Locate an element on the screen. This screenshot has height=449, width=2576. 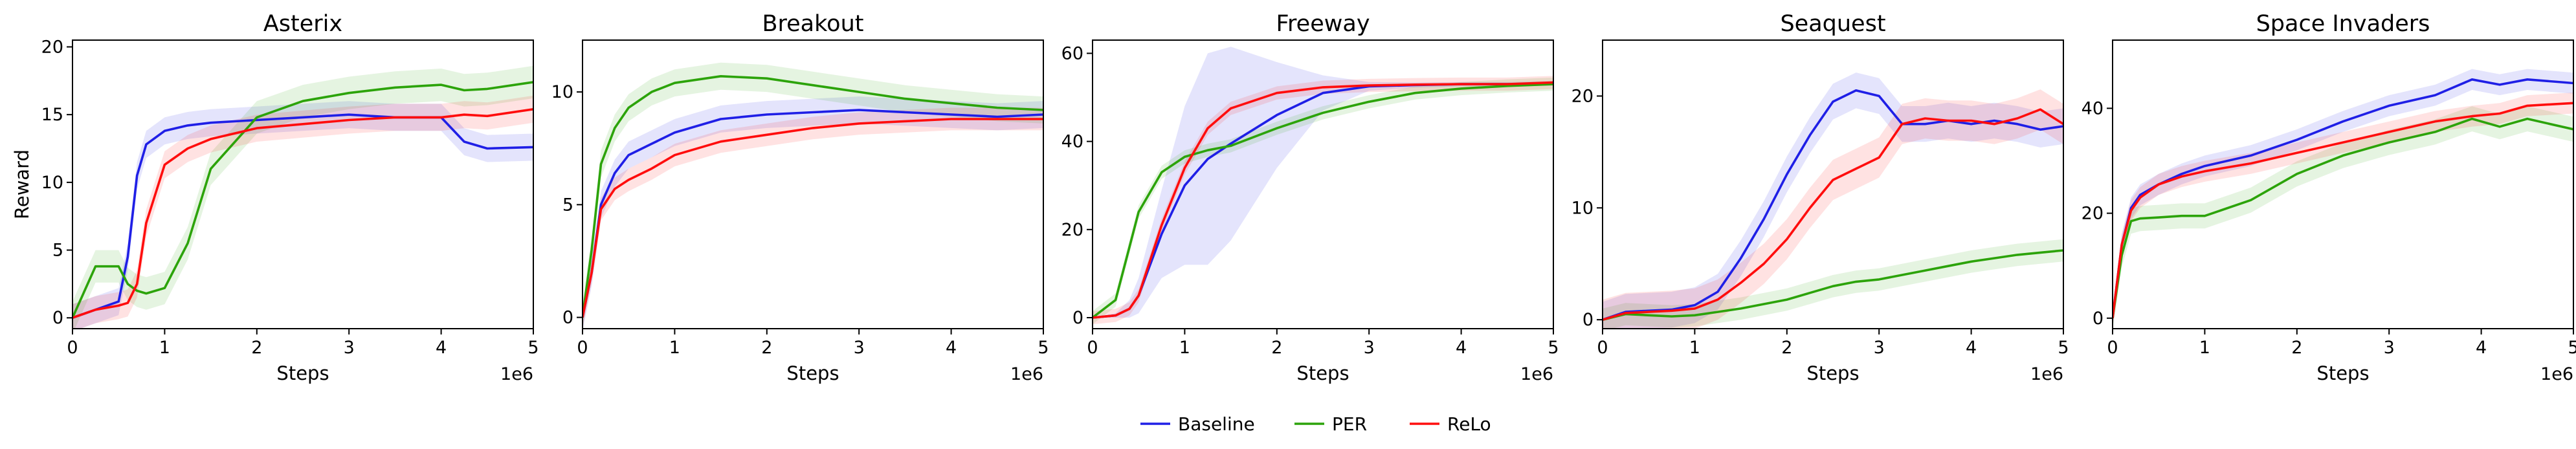
chart-title: Breakout is located at coordinates (813, 24).